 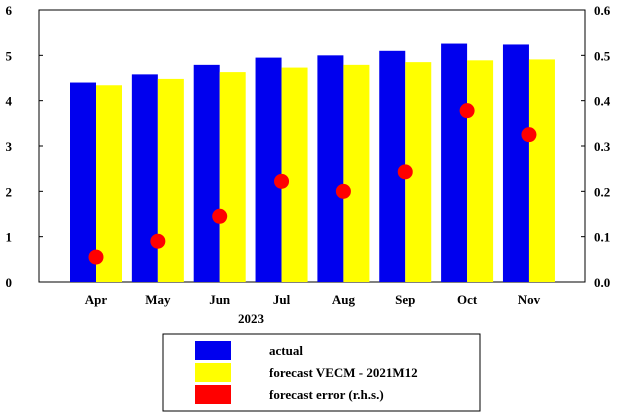 I want to click on left-tick-label: 3, so click(x=9, y=146).